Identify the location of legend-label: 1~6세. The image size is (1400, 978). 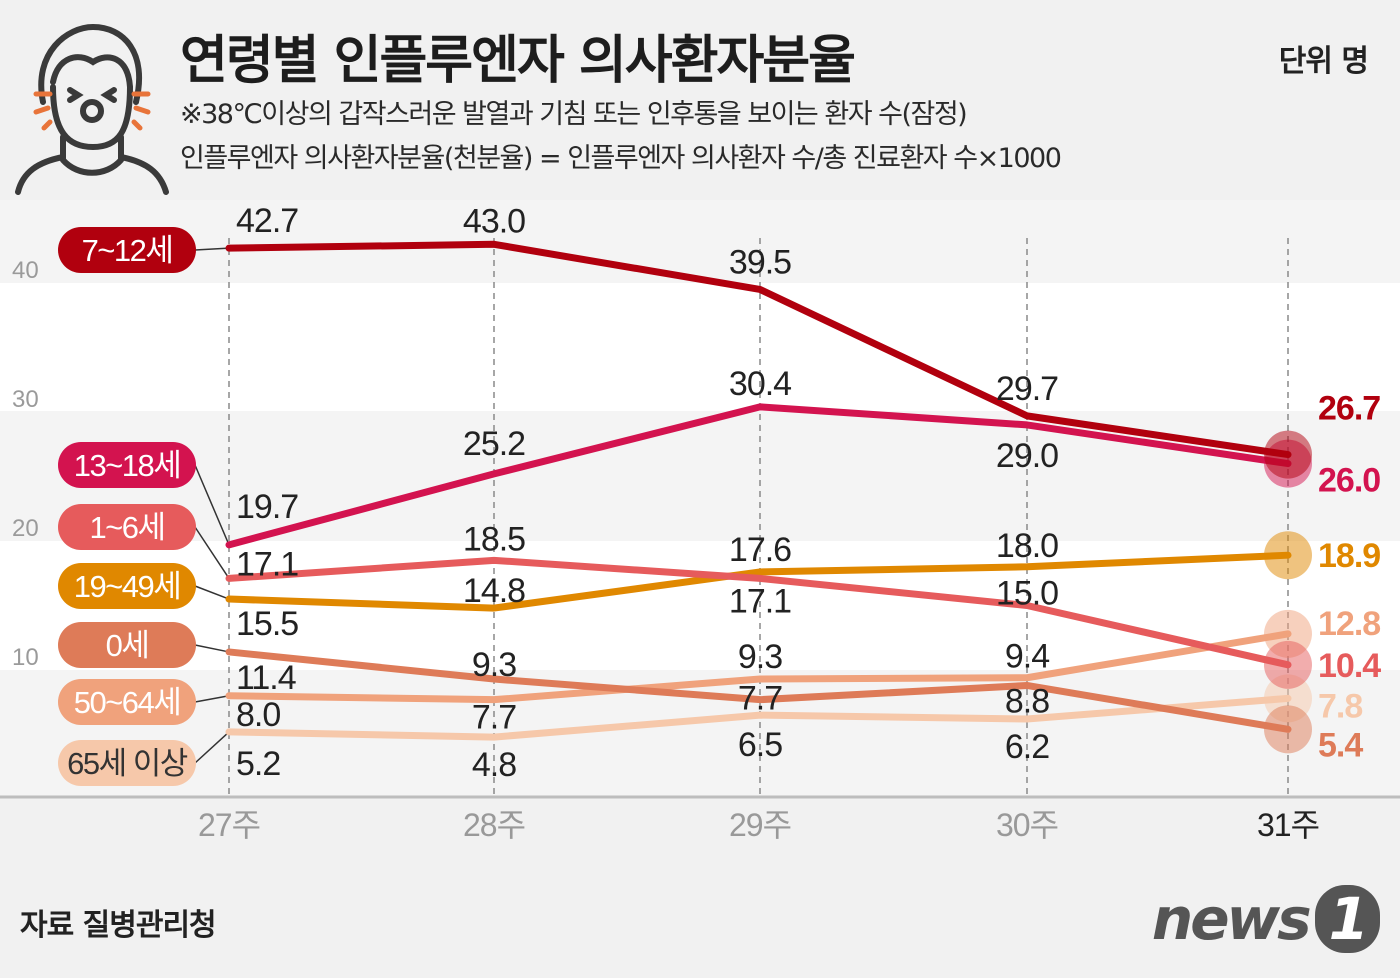
(126, 527).